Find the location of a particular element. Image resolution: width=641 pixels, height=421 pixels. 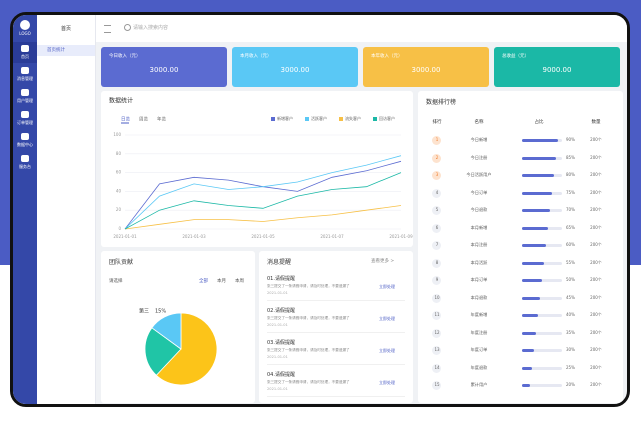

rank: 15 is located at coordinates (437, 384).